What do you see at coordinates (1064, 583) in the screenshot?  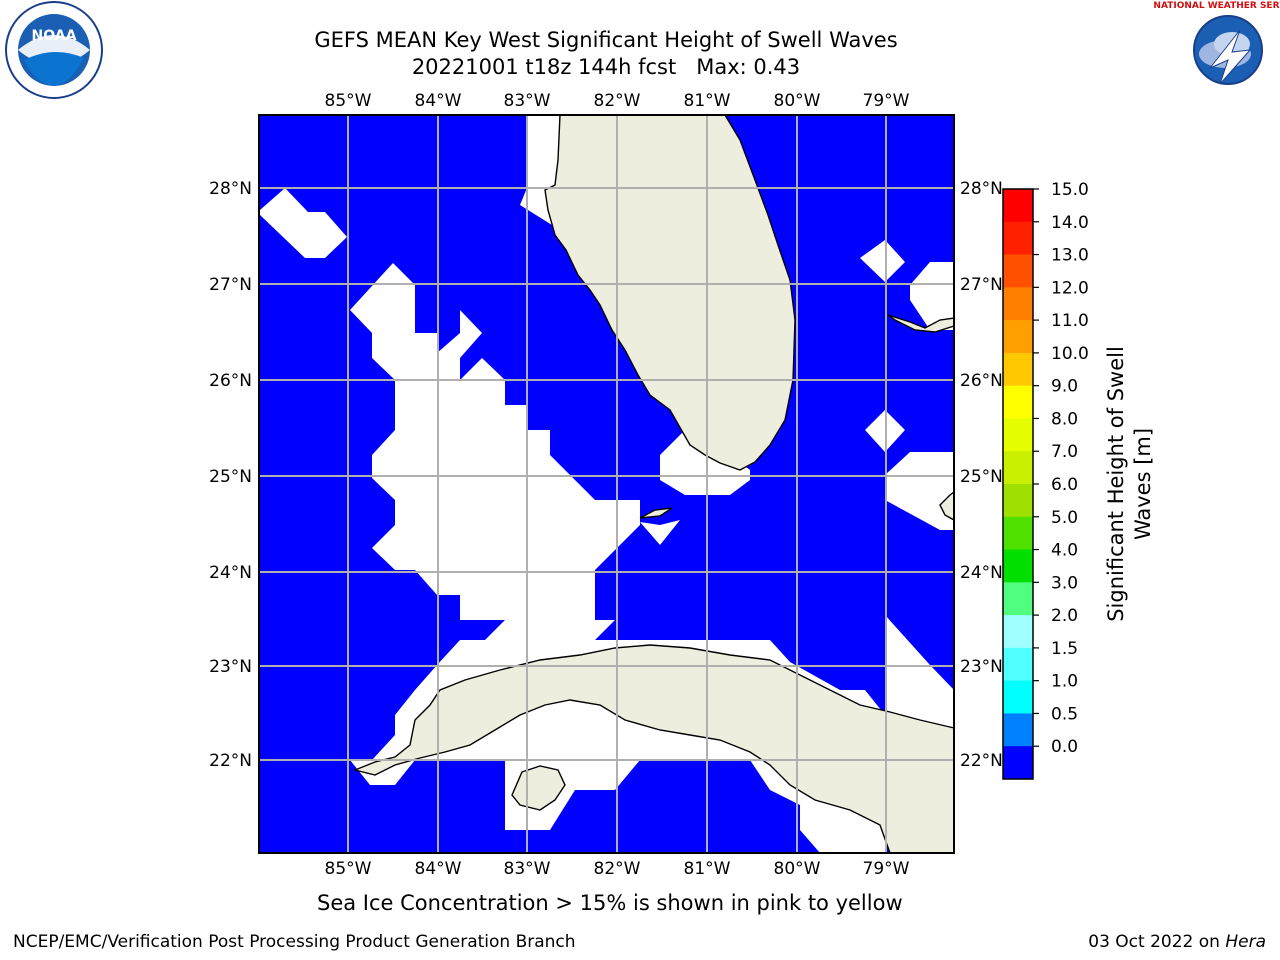 I see `colorbar-tick-label: 3.0` at bounding box center [1064, 583].